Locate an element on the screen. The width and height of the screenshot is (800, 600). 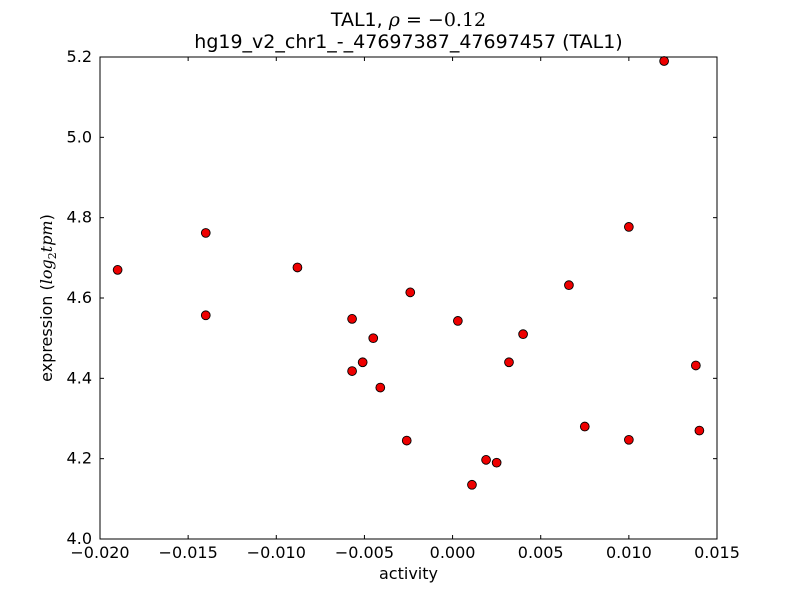
y-axis-label: expression (log2tpm) is located at coordinates (48, 298).